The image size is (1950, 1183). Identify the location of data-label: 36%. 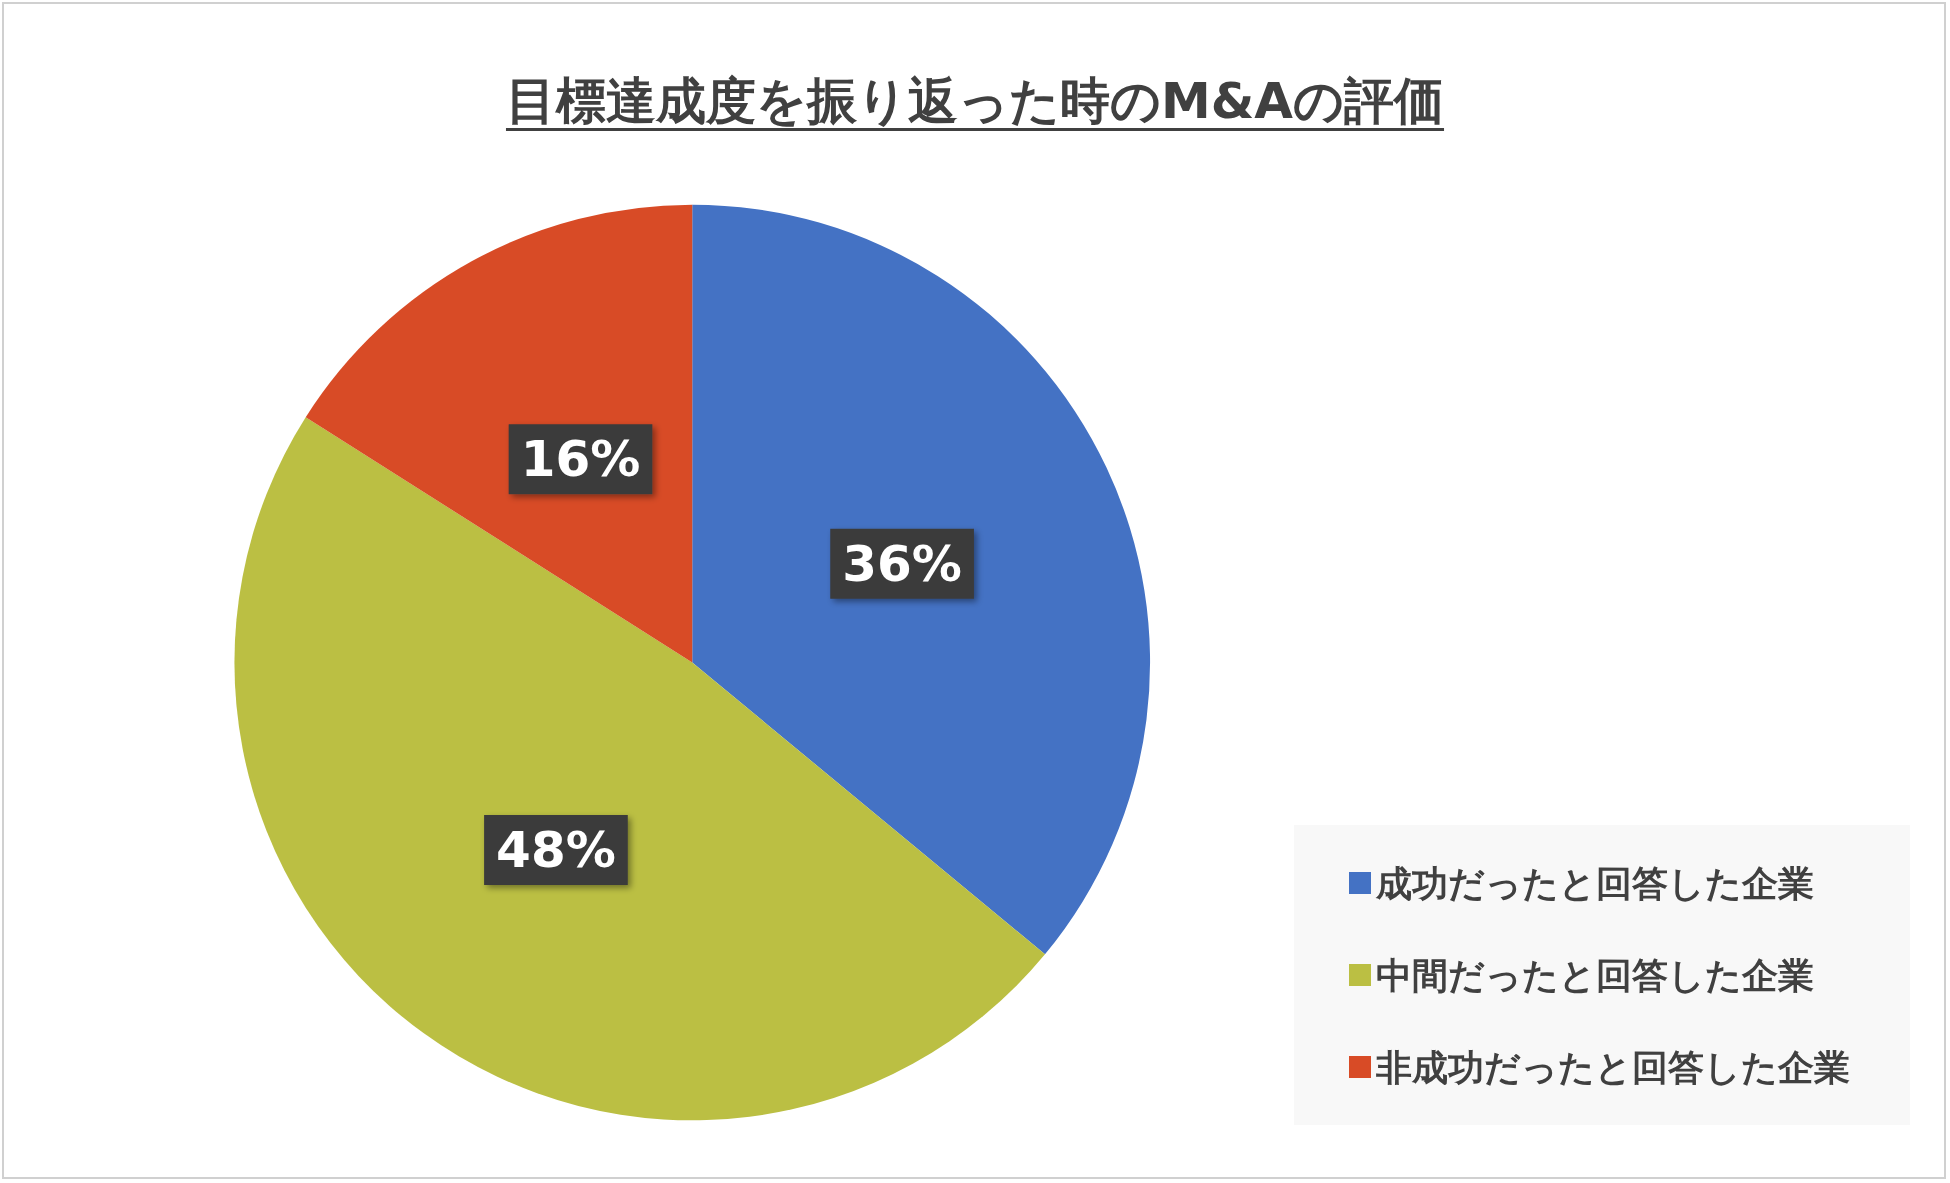
(902, 563).